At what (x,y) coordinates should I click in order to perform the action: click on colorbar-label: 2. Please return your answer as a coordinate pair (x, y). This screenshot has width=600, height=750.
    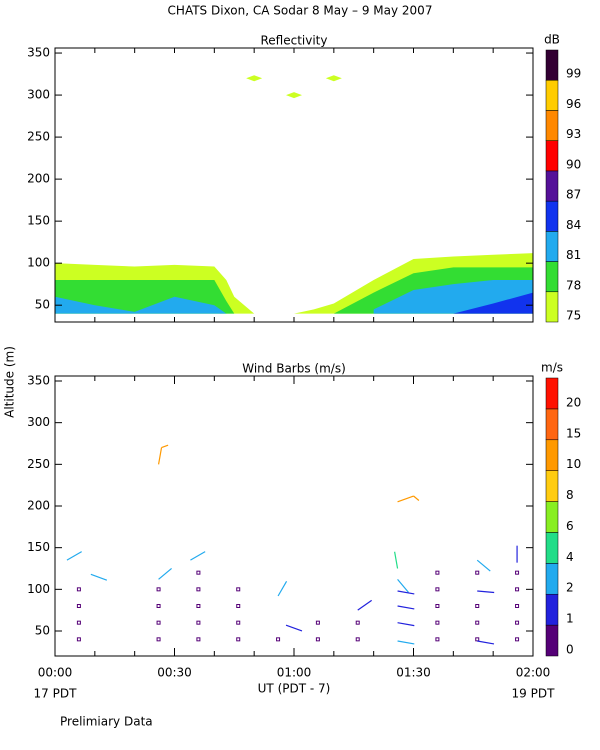
    Looking at the image, I should click on (570, 588).